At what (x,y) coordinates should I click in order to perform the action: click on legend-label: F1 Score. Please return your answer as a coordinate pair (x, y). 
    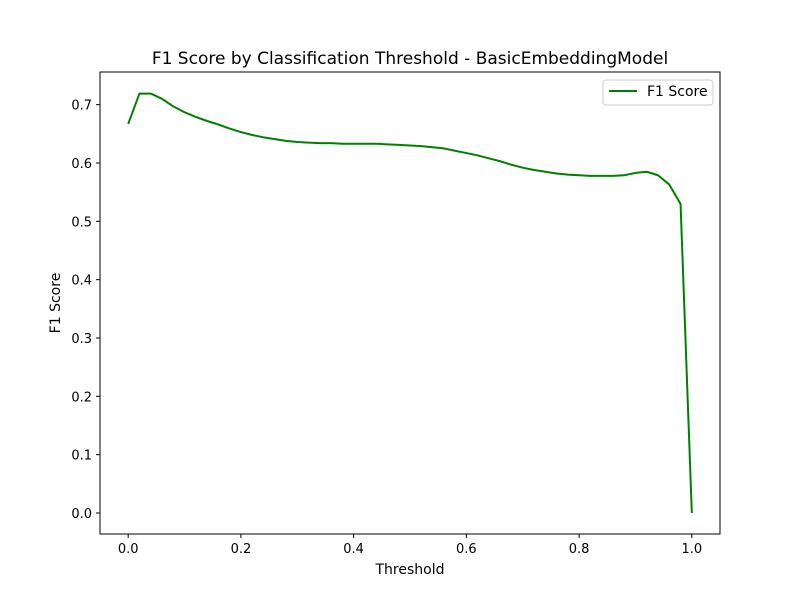
    Looking at the image, I should click on (677, 92).